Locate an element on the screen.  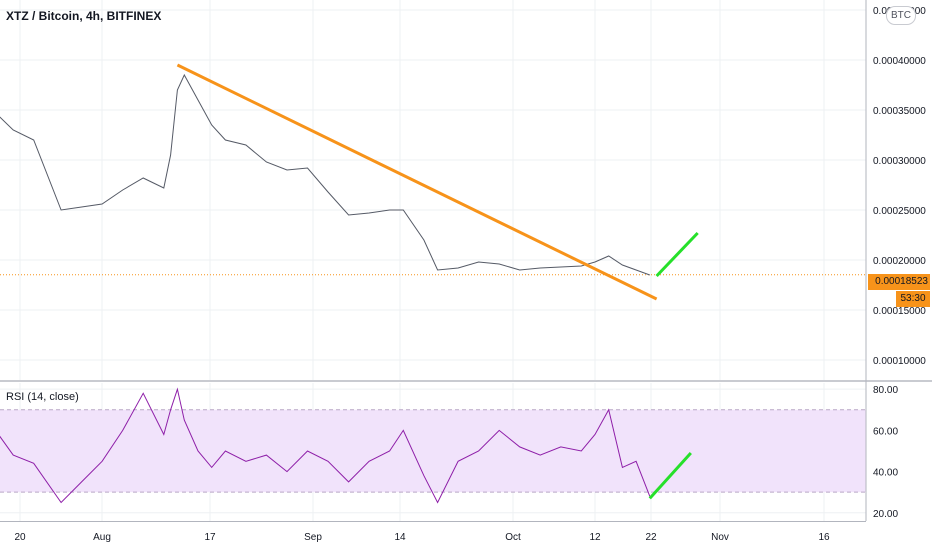
rsi-axis-labels: 20.00 40.00 60.00 80.00 is located at coordinates (885, 452).